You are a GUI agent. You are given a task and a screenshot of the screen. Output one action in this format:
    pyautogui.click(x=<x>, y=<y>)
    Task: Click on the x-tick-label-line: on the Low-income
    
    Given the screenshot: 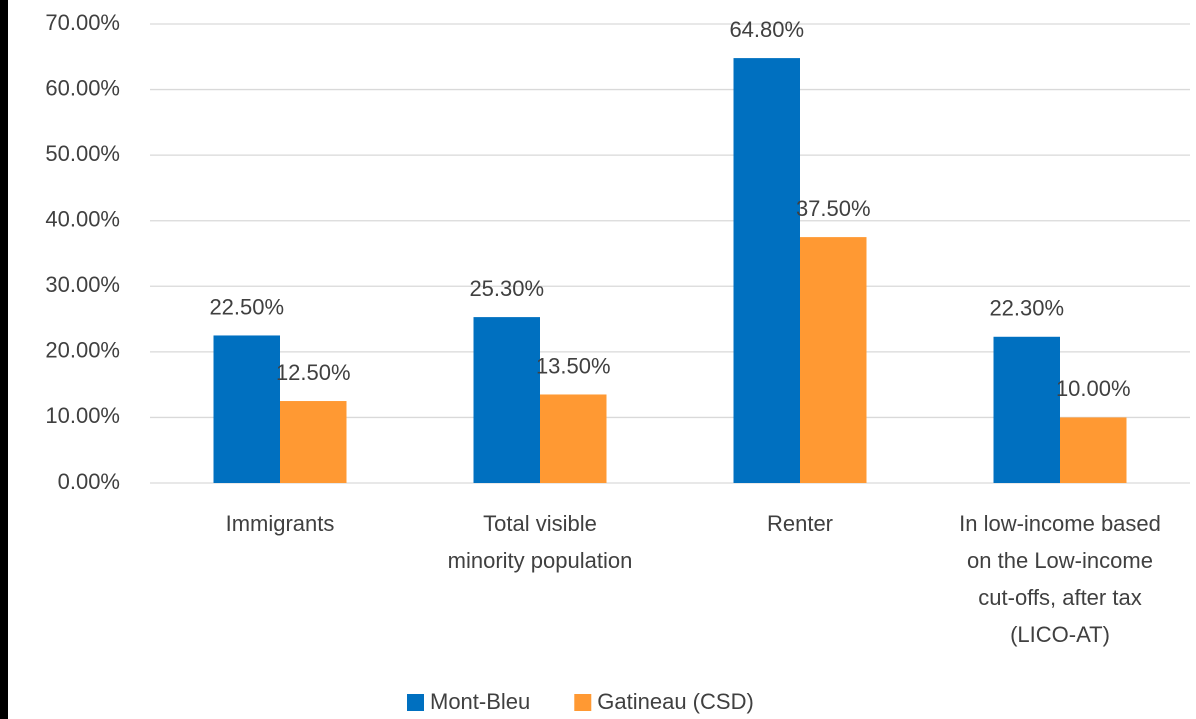 What is the action you would take?
    pyautogui.click(x=1060, y=560)
    